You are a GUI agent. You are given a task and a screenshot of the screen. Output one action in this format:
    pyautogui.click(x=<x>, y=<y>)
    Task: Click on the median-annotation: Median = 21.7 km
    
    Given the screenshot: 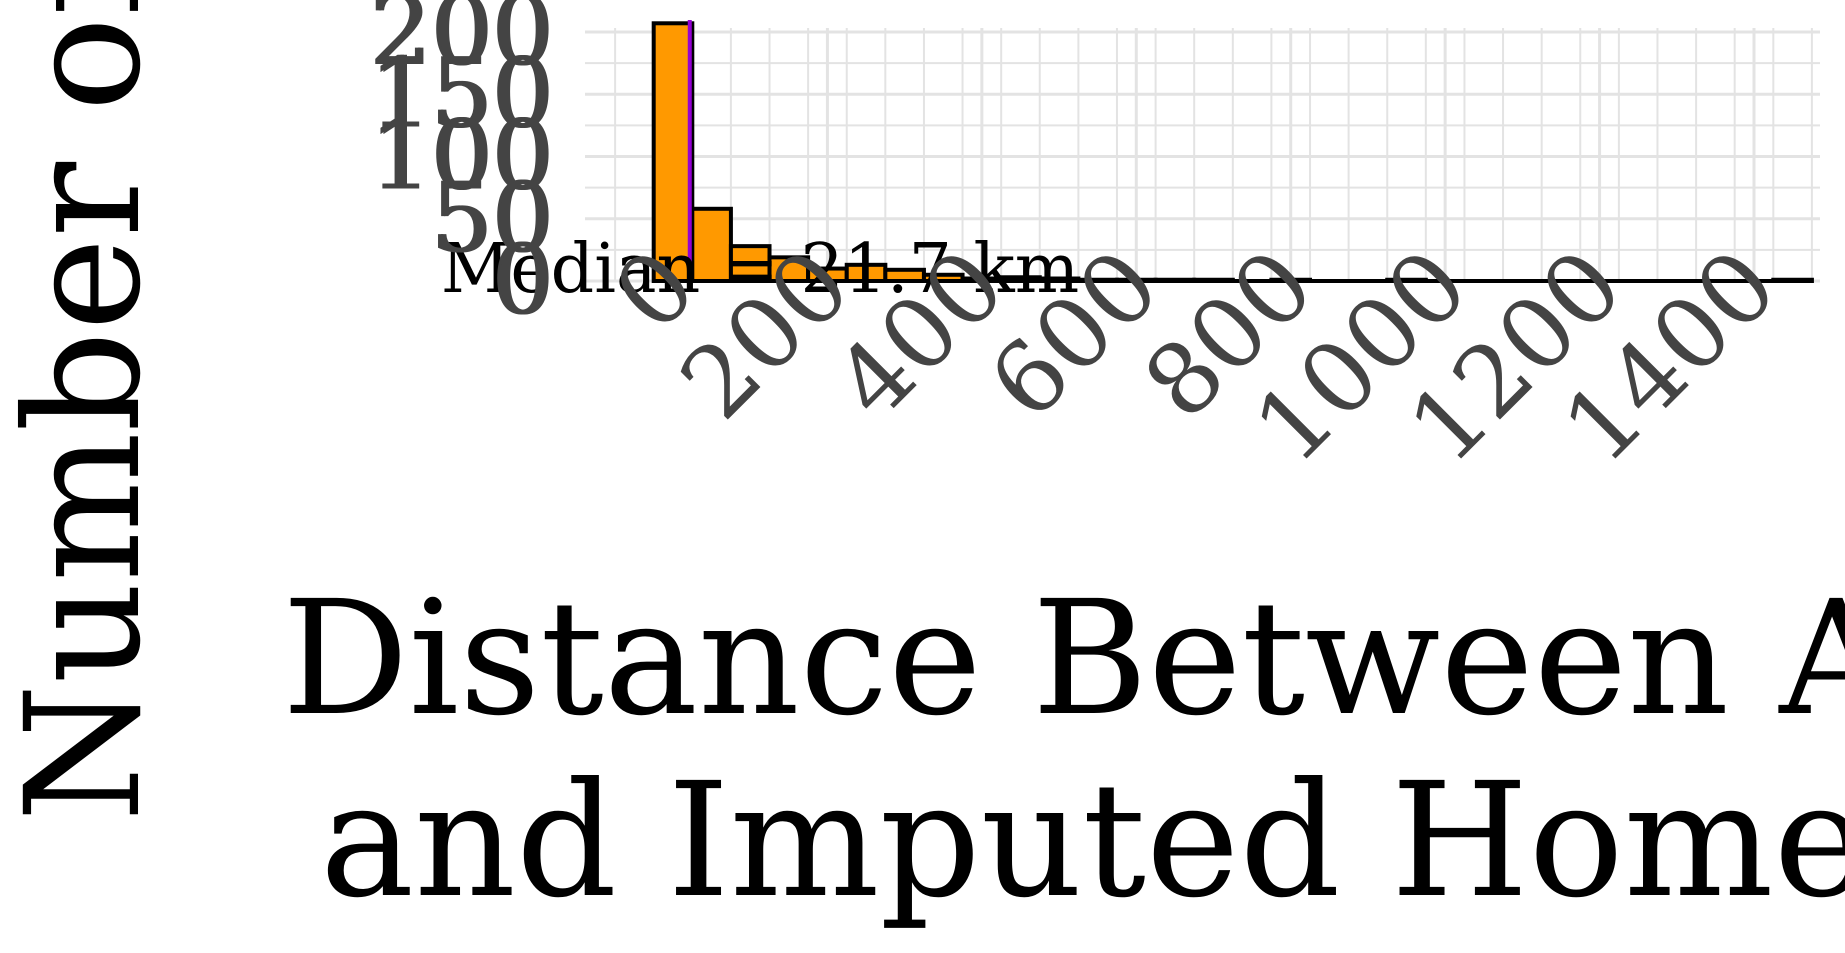 What is the action you would take?
    pyautogui.click(x=760, y=269)
    